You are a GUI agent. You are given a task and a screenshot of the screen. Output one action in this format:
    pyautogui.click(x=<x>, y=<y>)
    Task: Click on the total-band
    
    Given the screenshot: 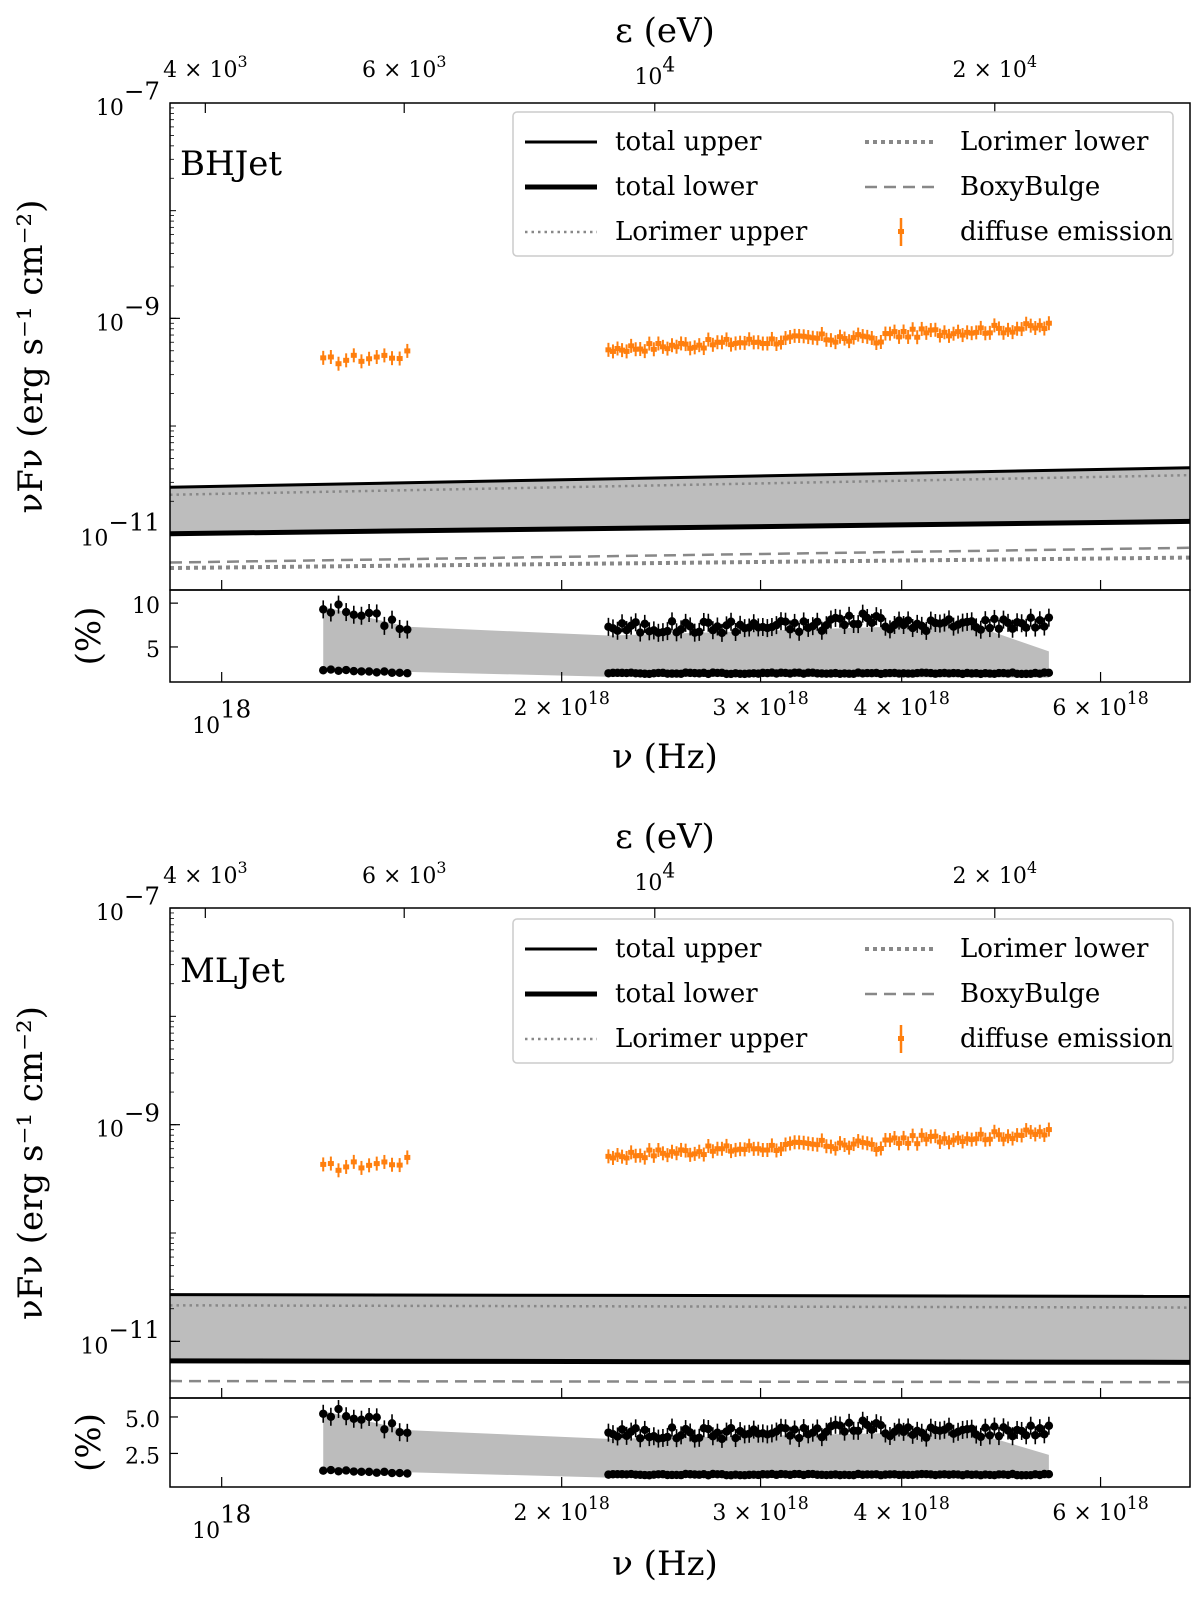 What is the action you would take?
    pyautogui.click(x=680, y=1328)
    